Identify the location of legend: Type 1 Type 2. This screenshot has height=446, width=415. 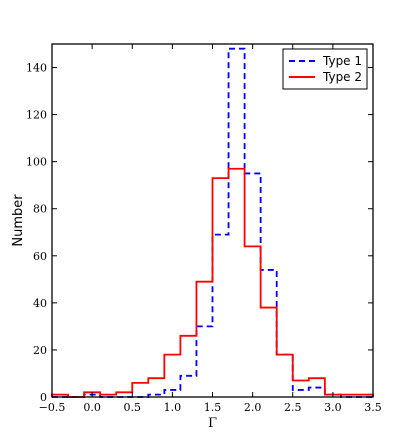
(325, 69).